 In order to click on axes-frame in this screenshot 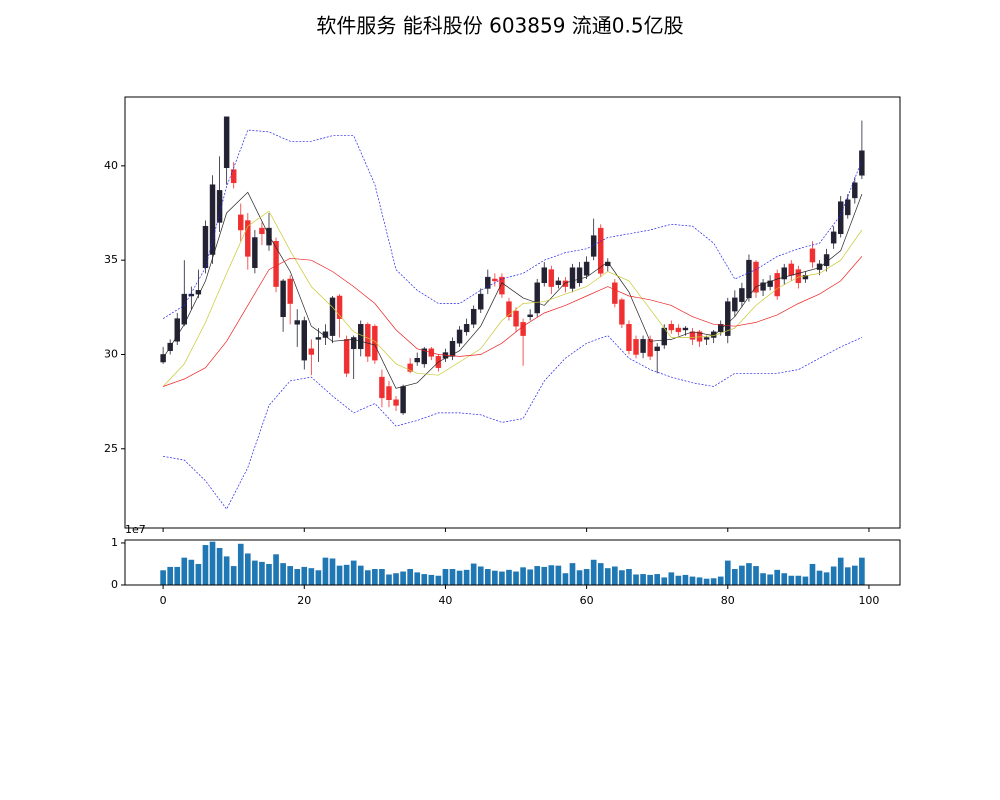, I will do `click(512, 562)`.